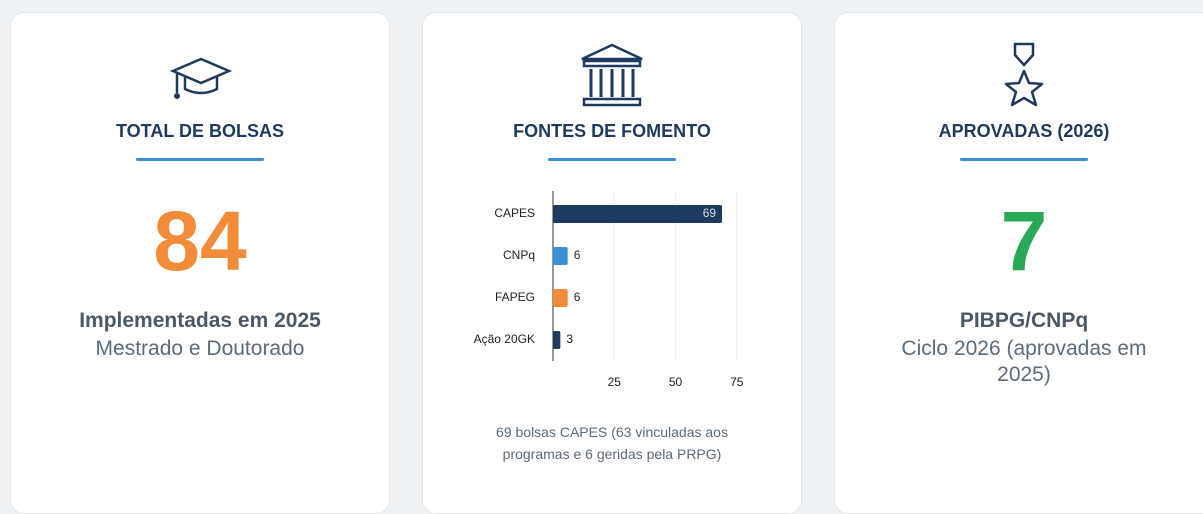  Describe the element at coordinates (1024, 241) in the screenshot. I see `card-value: 7` at that location.